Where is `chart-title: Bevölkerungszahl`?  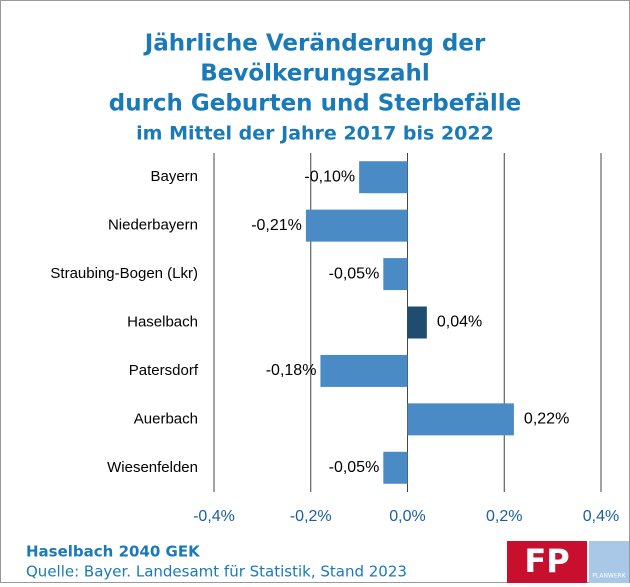 chart-title: Bevölkerungszahl is located at coordinates (315, 74).